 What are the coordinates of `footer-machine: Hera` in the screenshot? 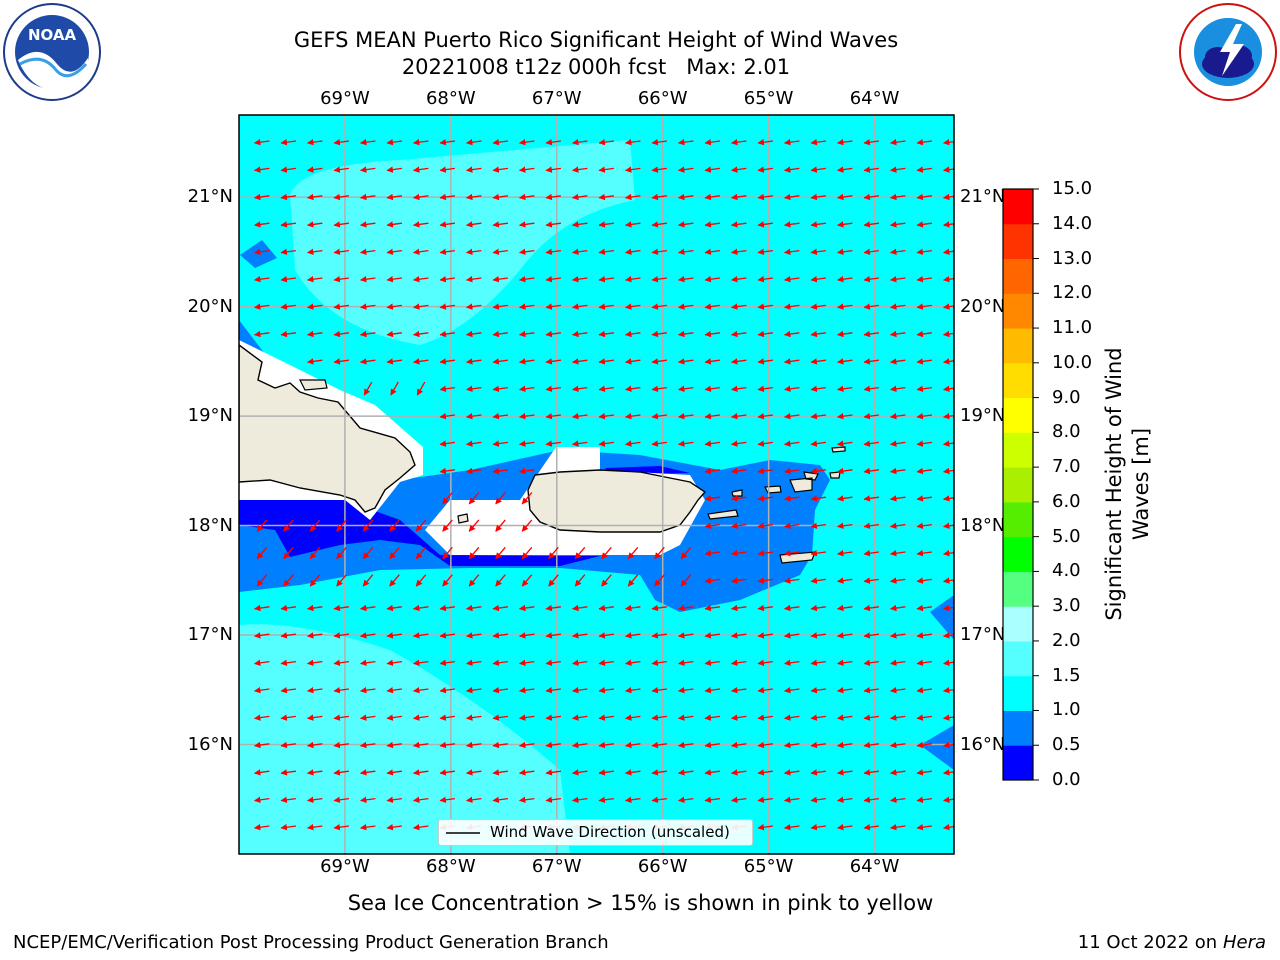 It's located at (1244, 942).